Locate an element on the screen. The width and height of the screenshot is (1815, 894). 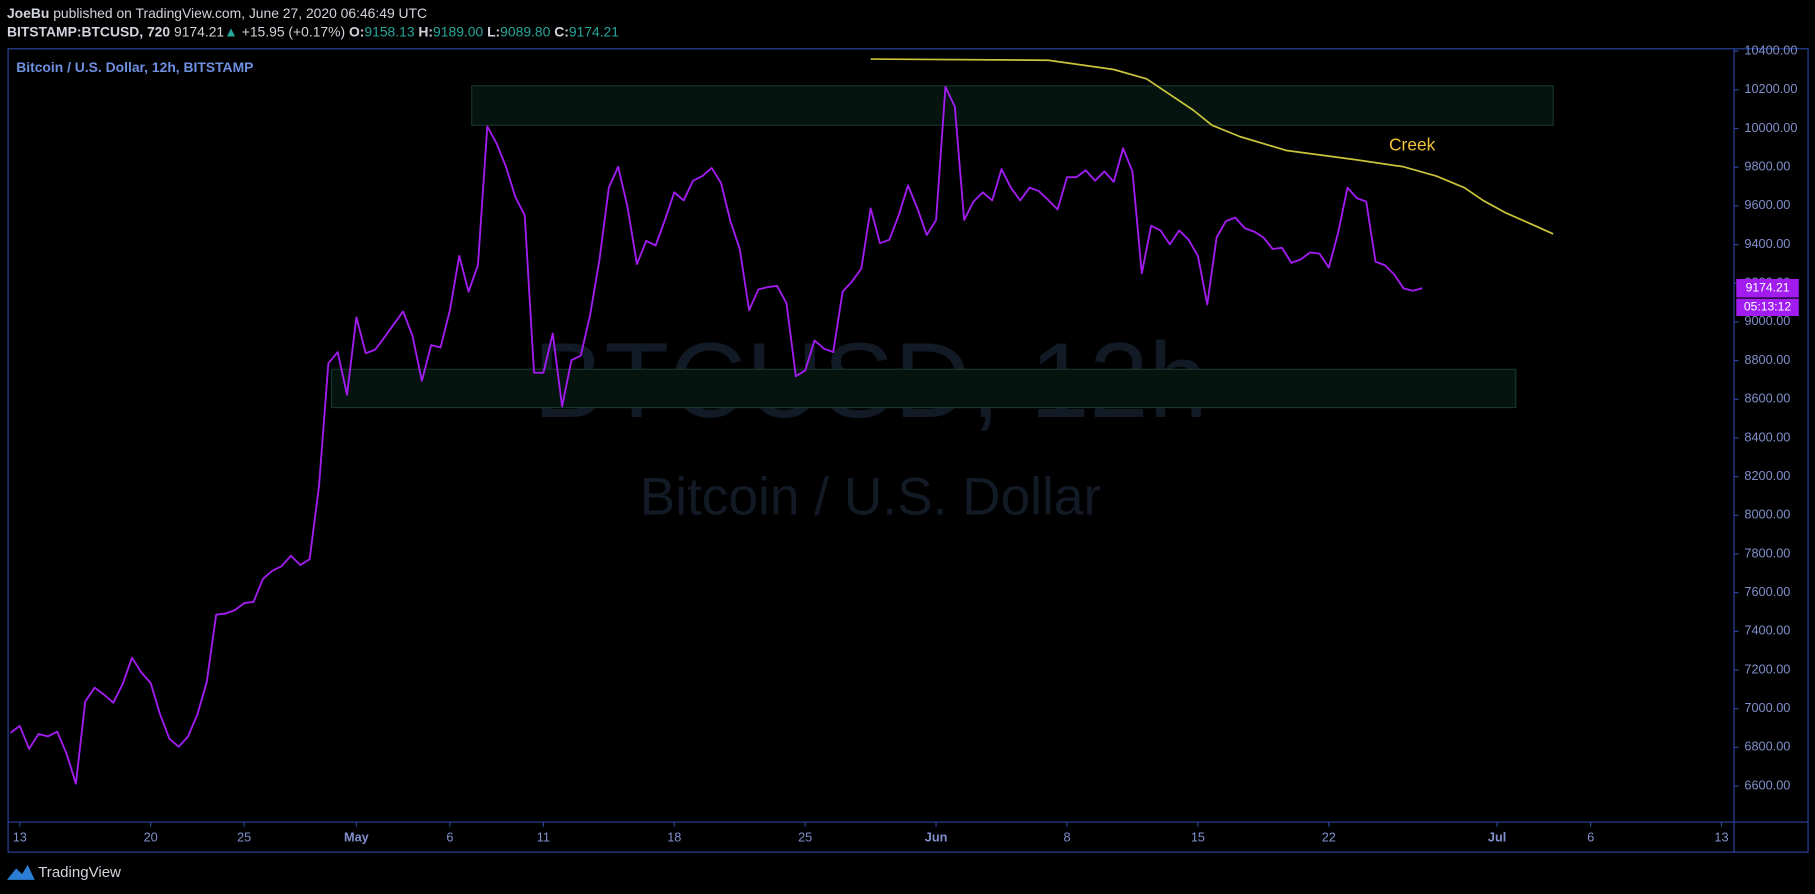
open-label: O: is located at coordinates (356, 31).